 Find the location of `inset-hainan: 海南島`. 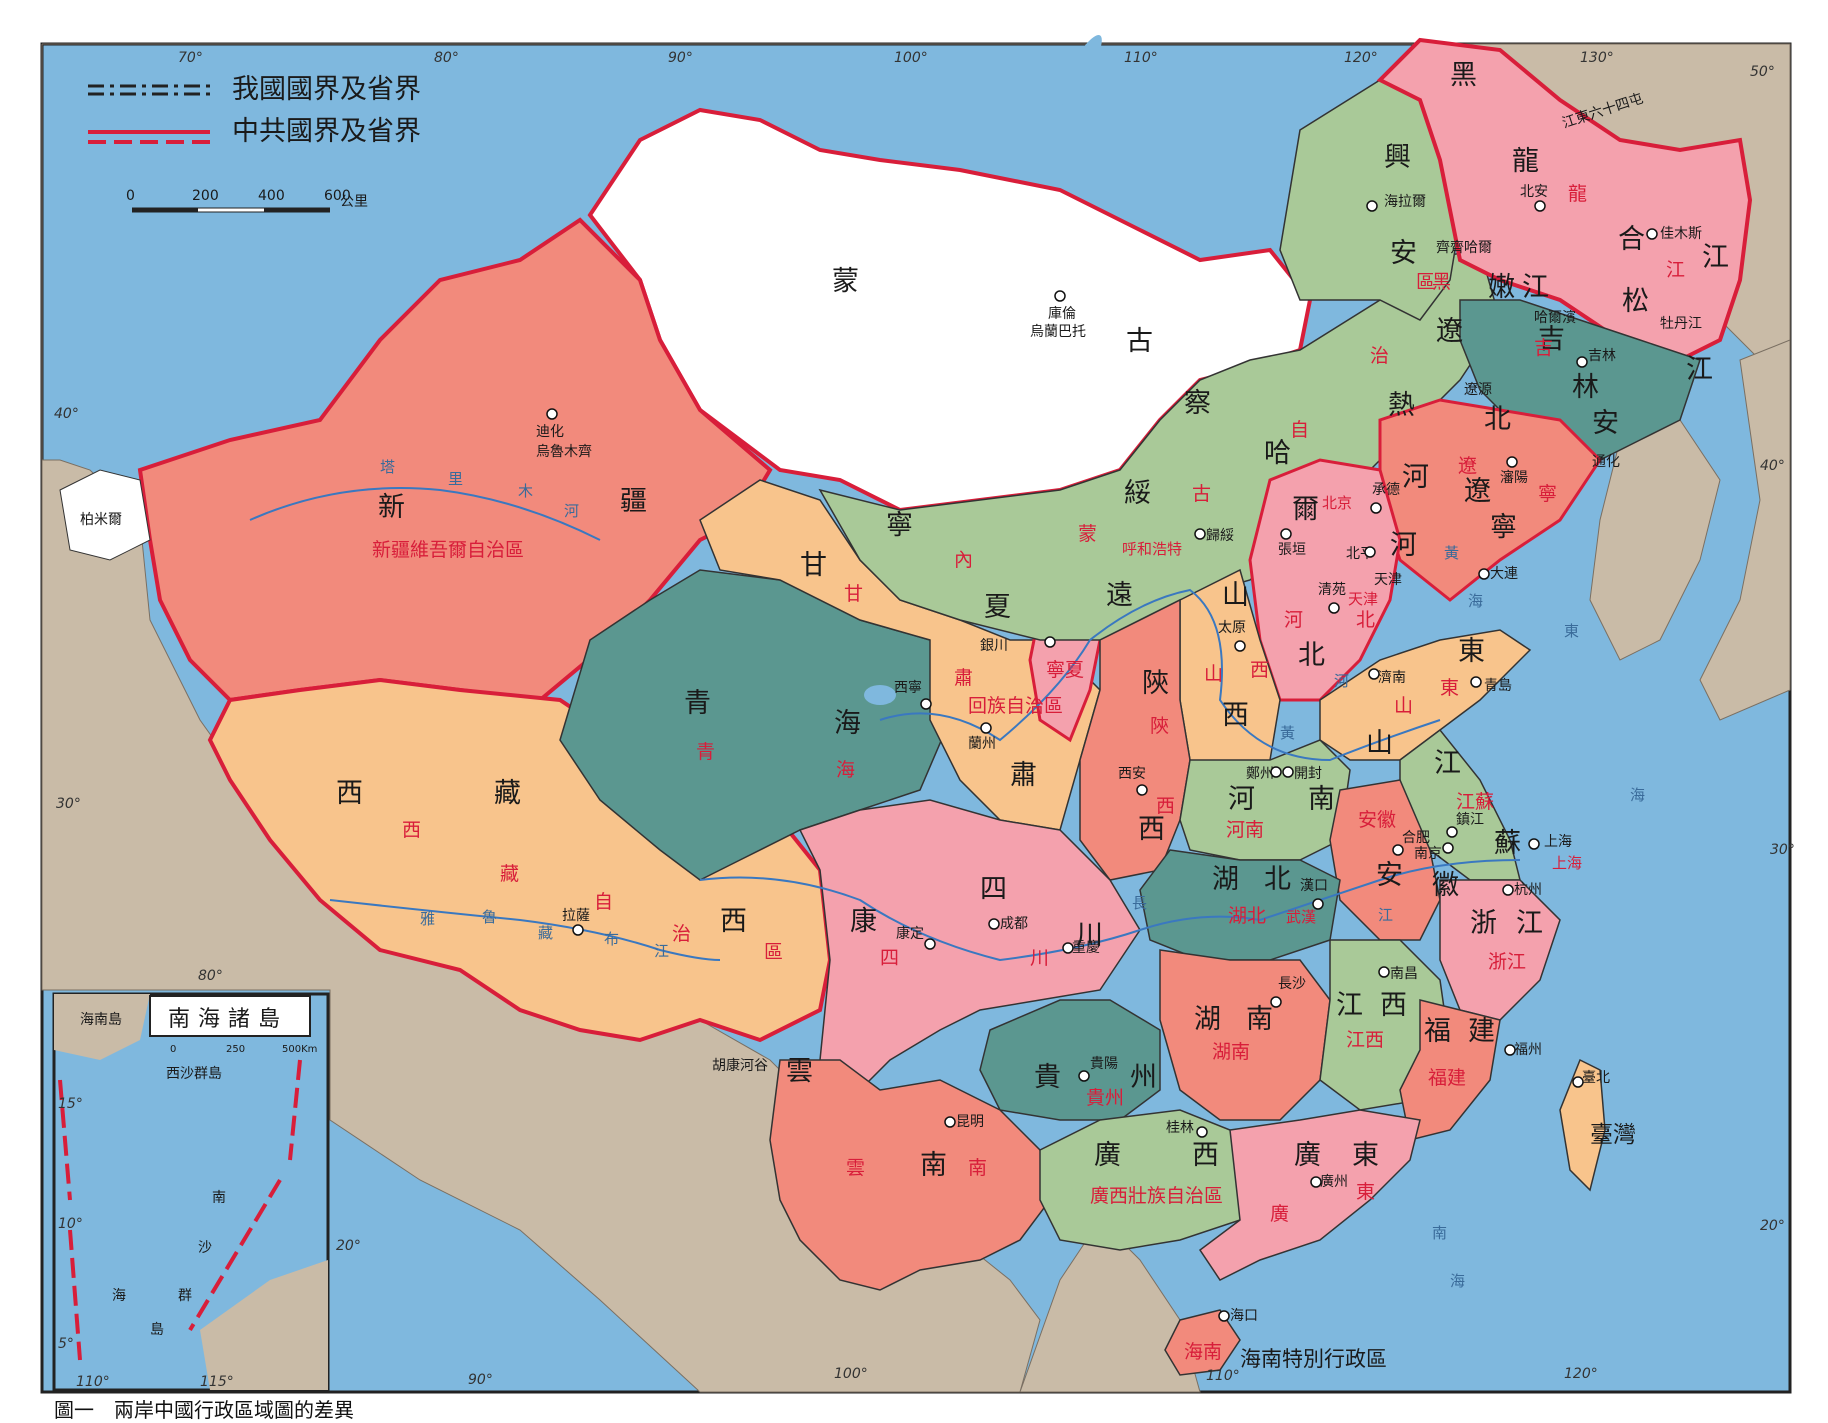

inset-hainan: 海南島 is located at coordinates (101, 1020).